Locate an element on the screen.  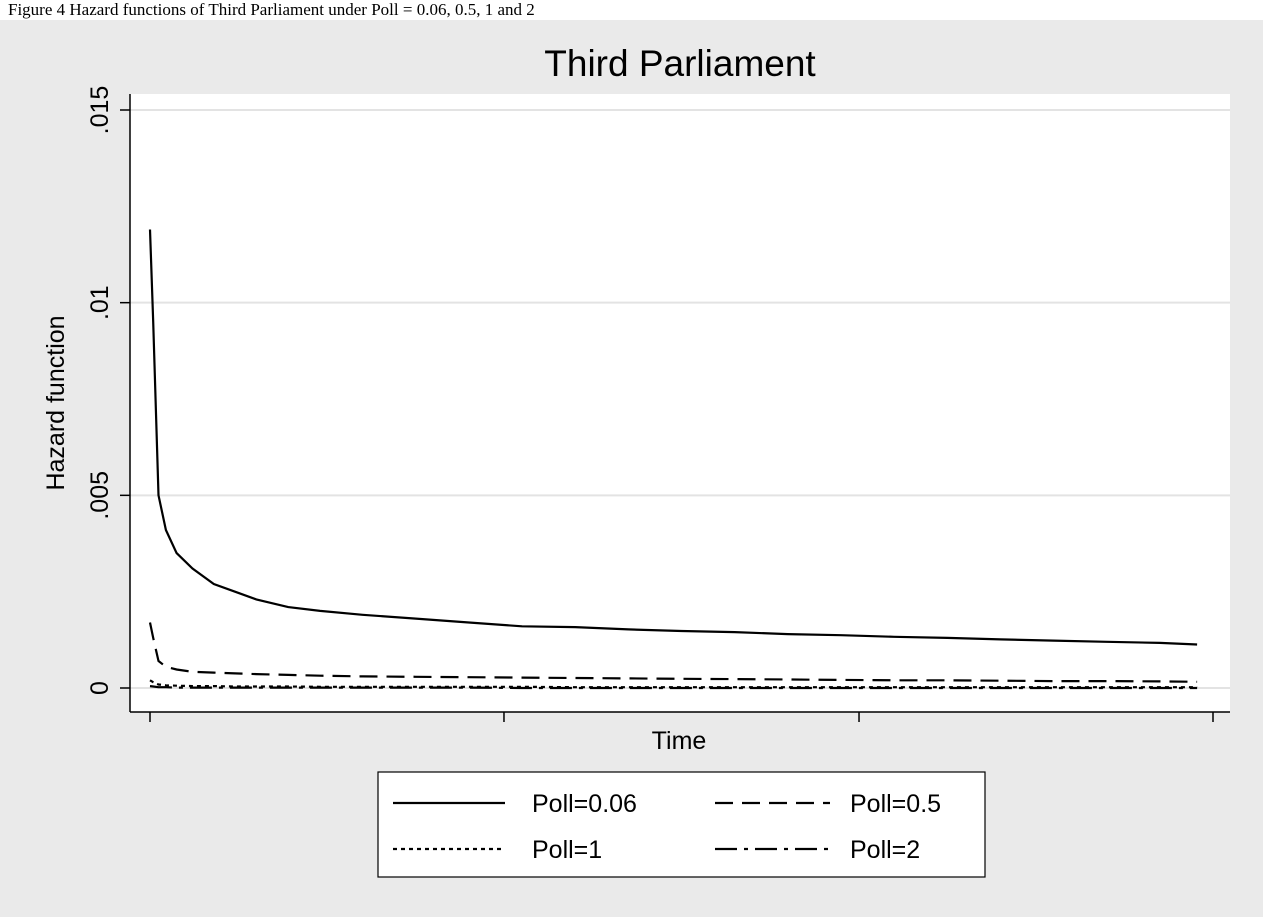
y-tick-label-0: 0 is located at coordinates (100, 688).